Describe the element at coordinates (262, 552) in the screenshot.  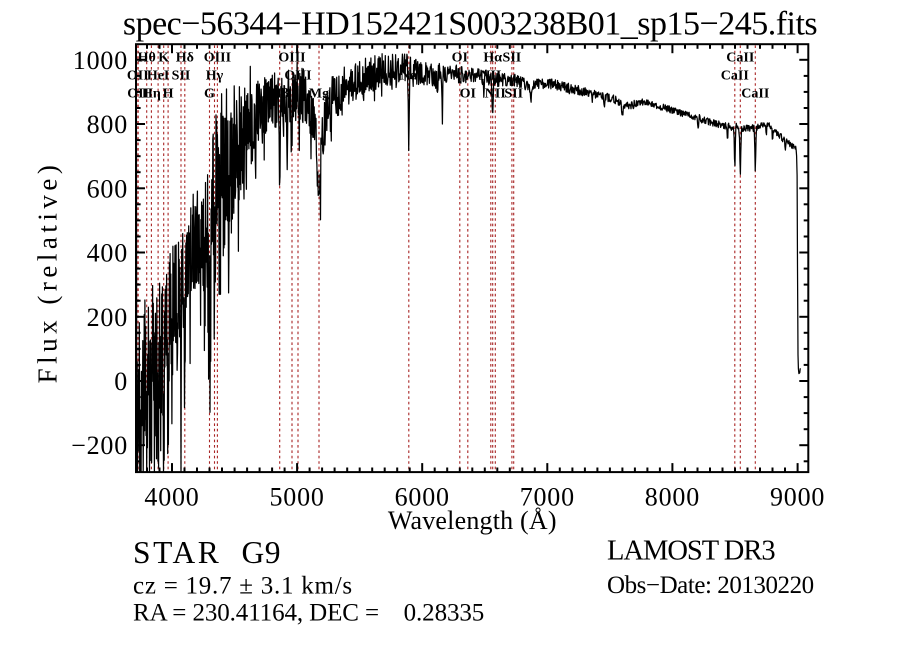
I see `svg-text: G9` at that location.